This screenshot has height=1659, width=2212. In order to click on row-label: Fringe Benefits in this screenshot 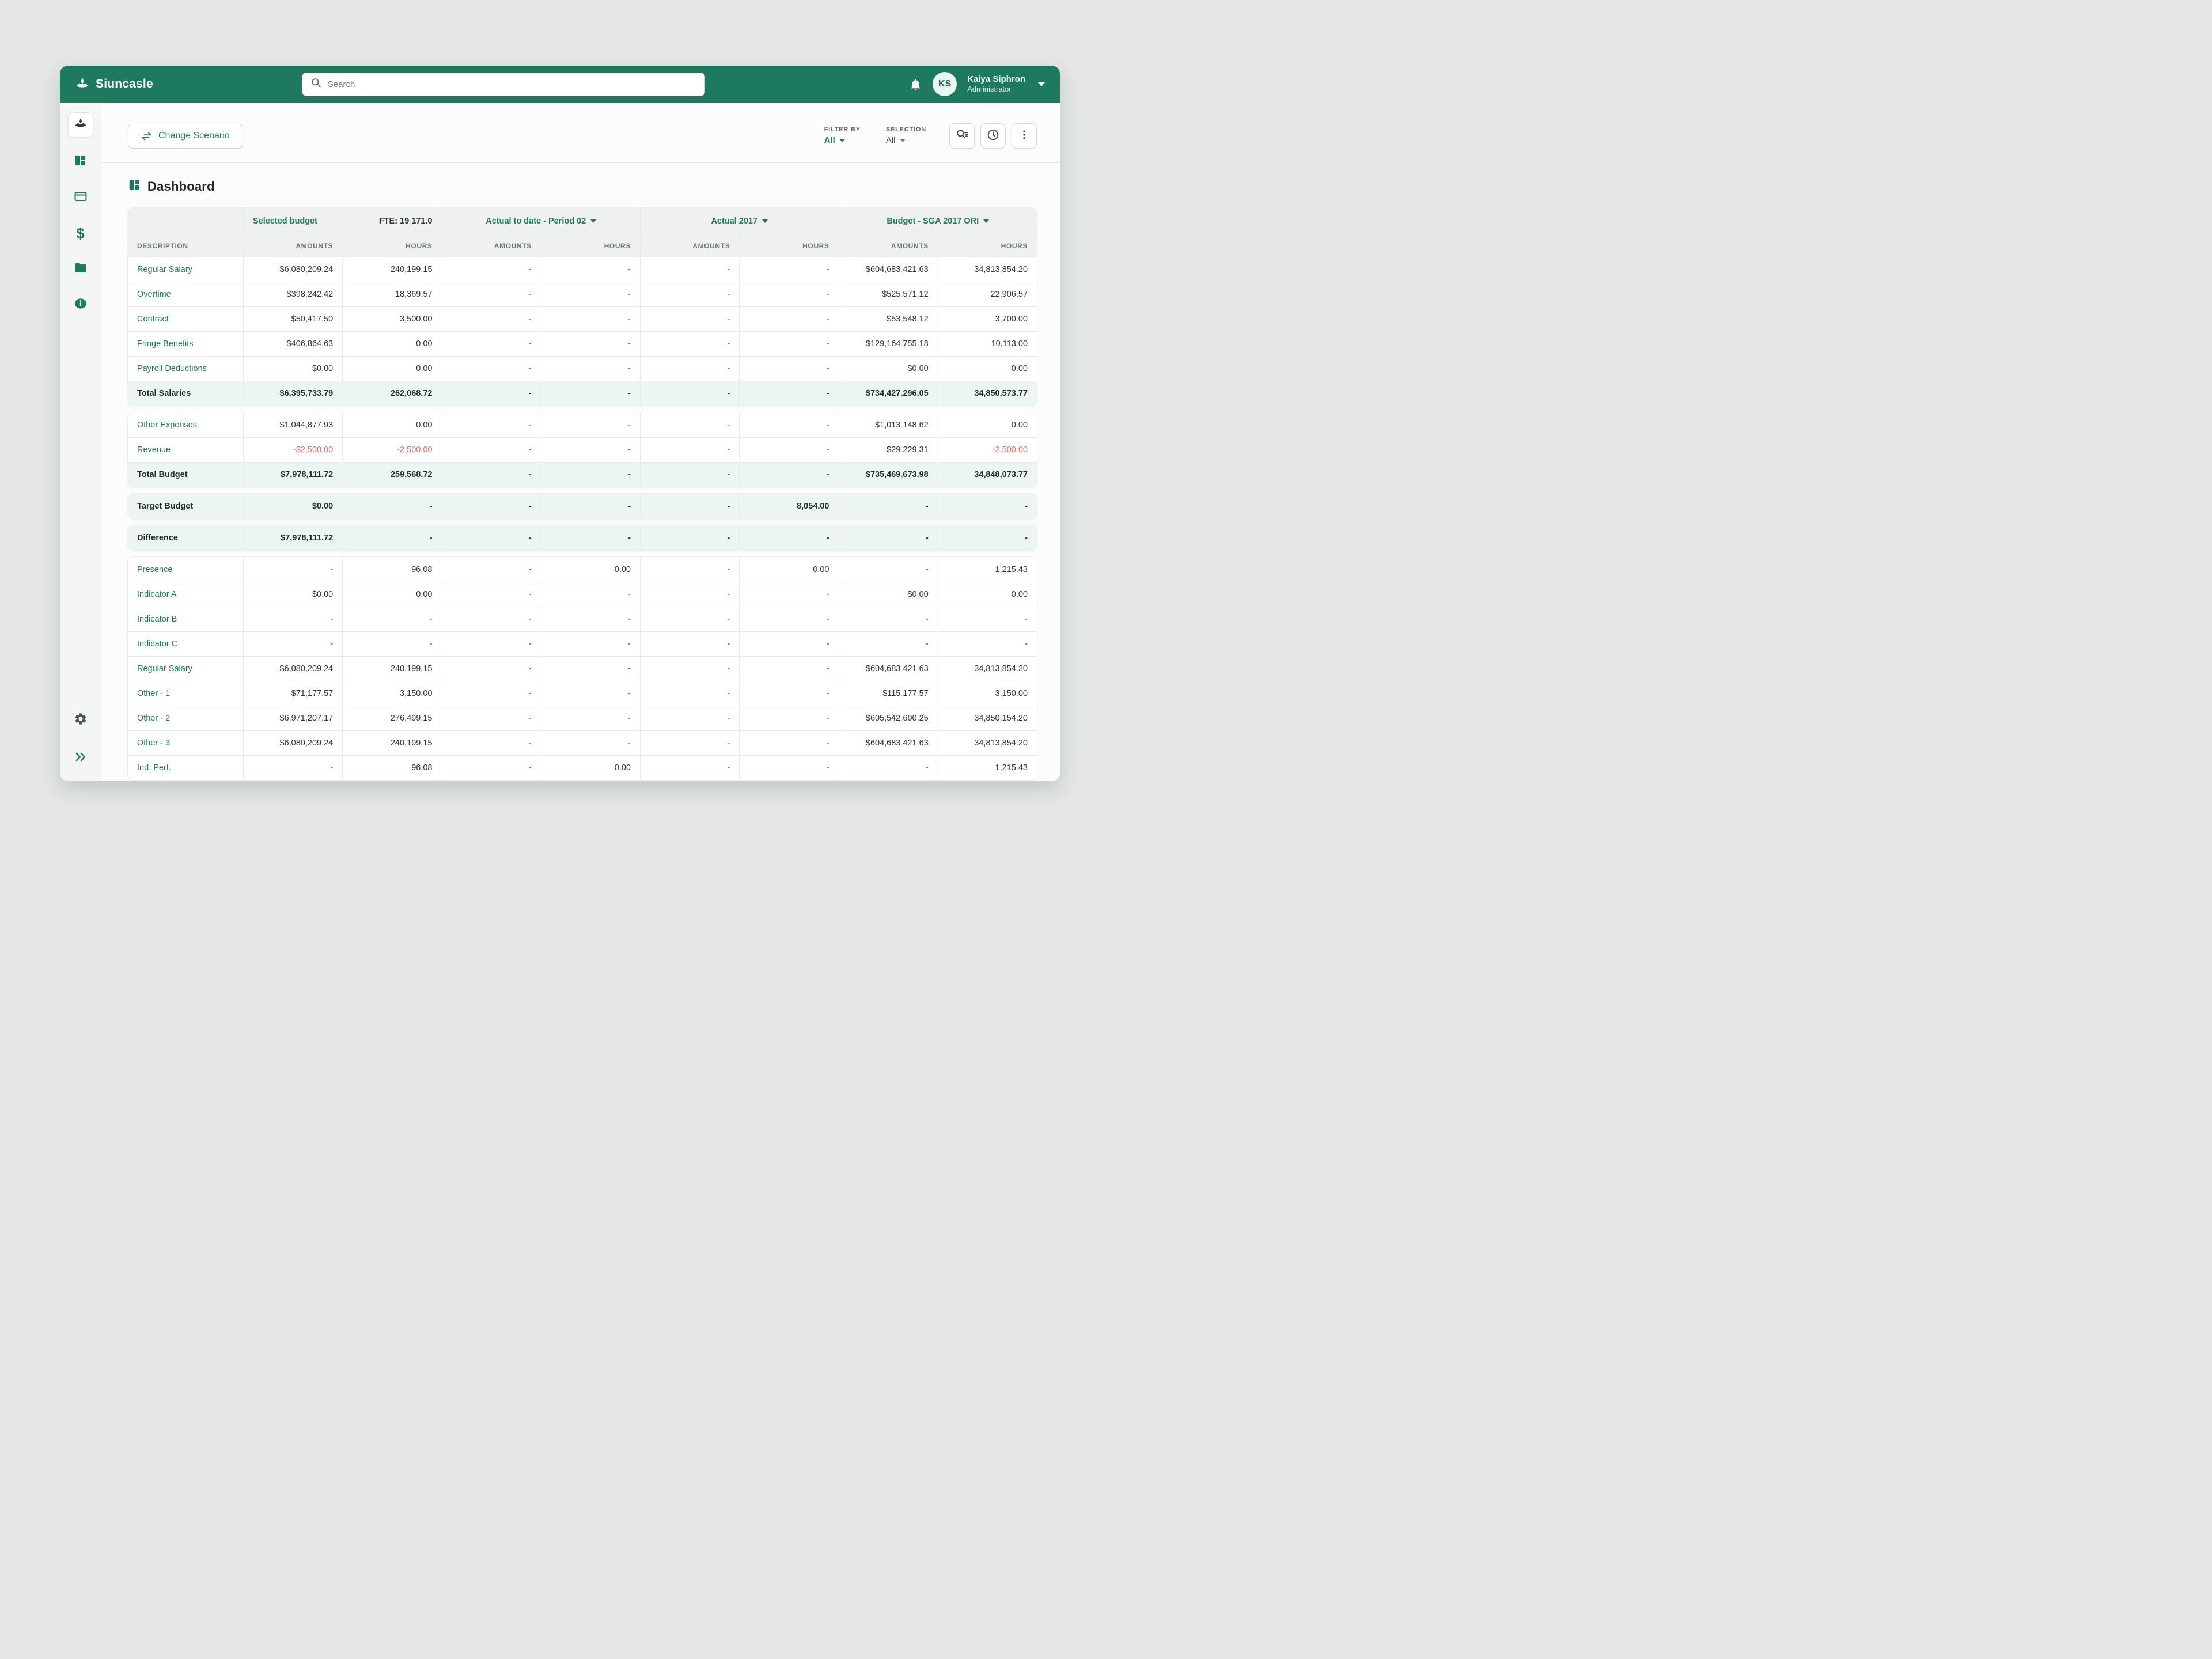, I will do `click(165, 344)`.